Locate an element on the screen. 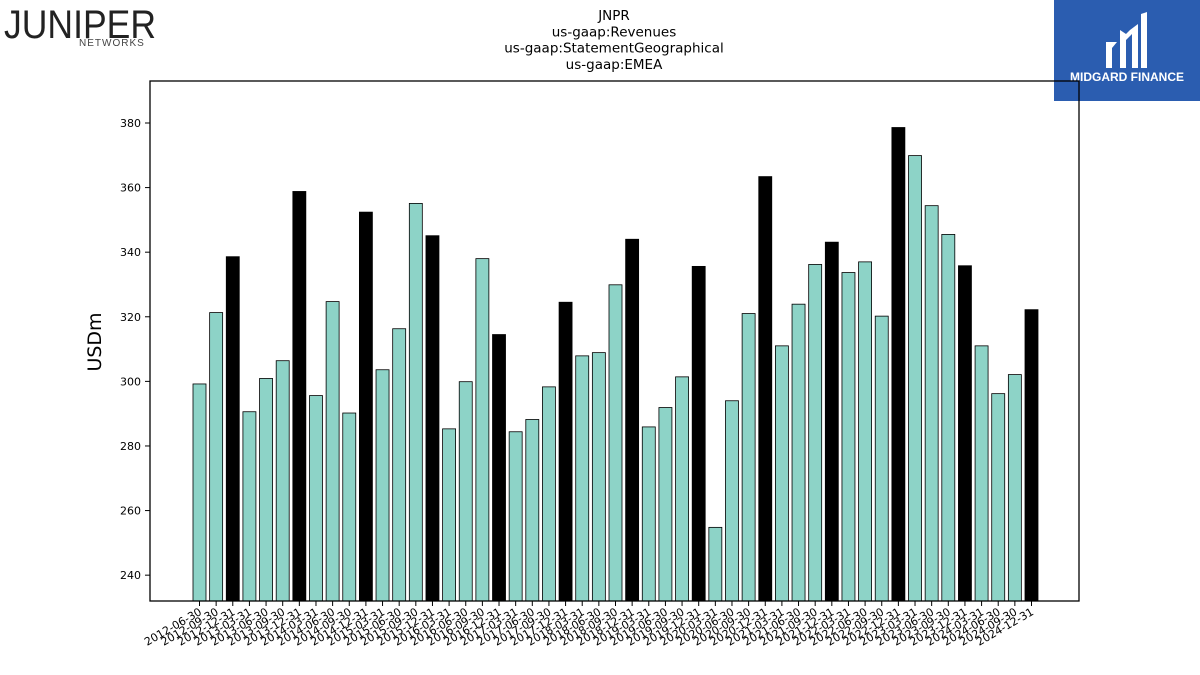  y-tick-label: 260 is located at coordinates (130, 511).